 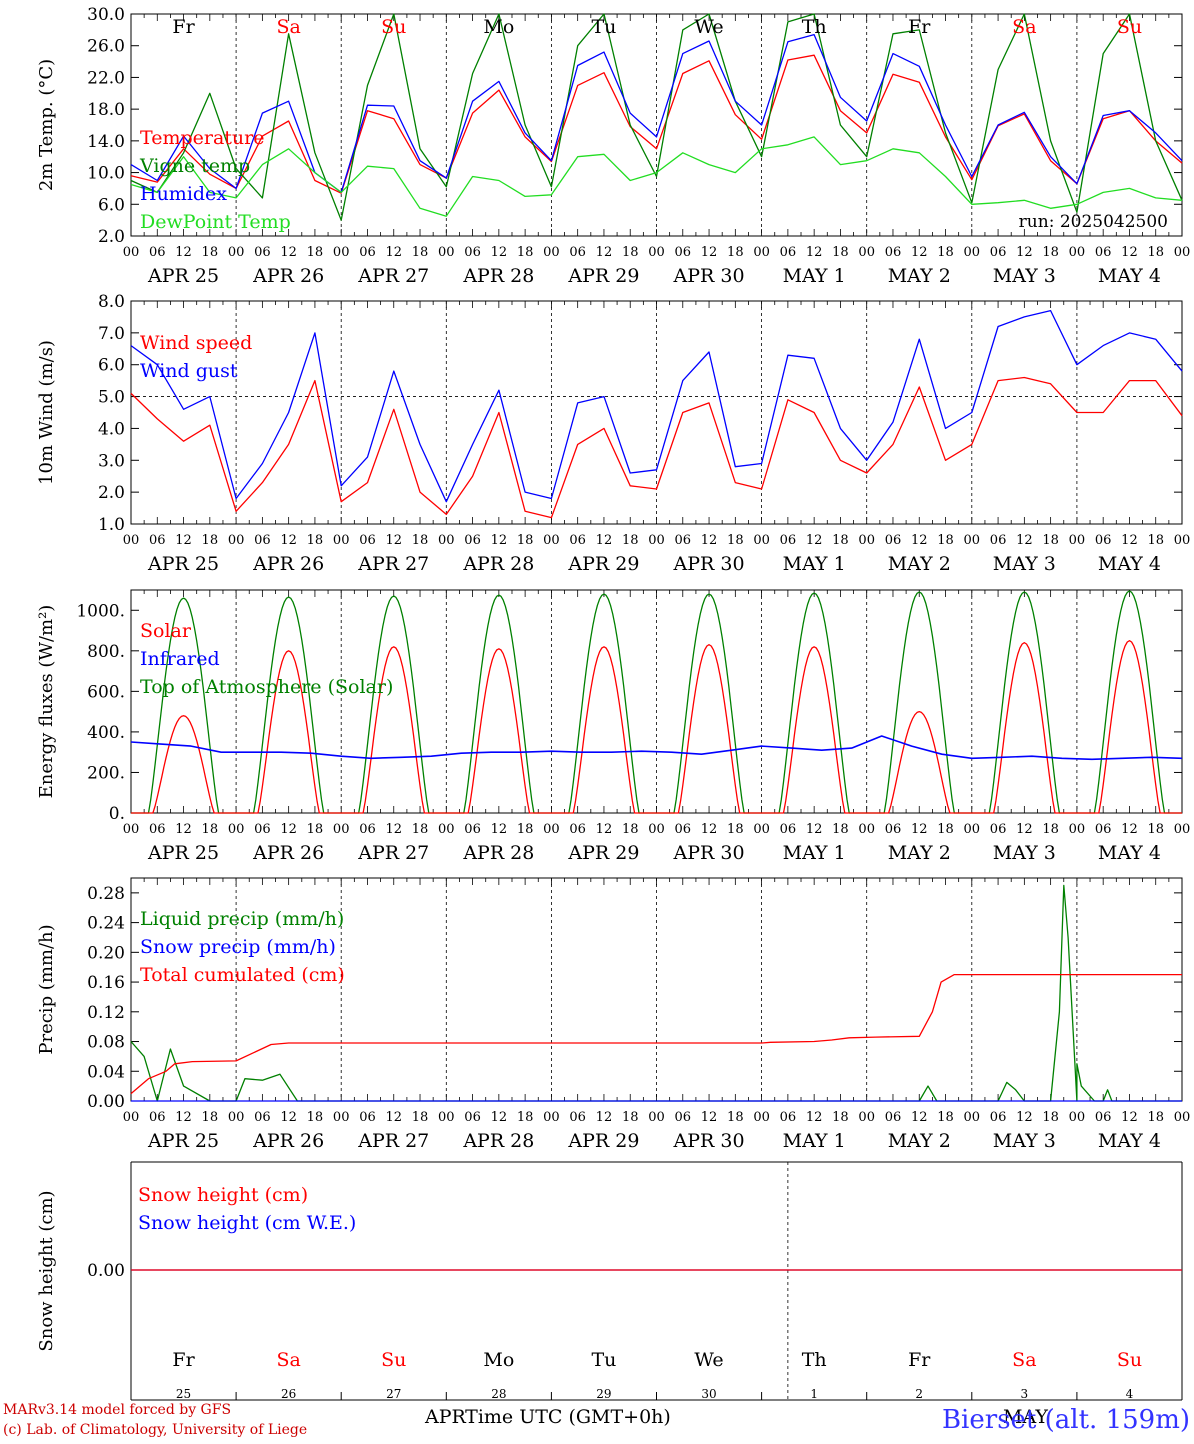 I want to click on date-label: MAY 3, so click(x=1024, y=564).